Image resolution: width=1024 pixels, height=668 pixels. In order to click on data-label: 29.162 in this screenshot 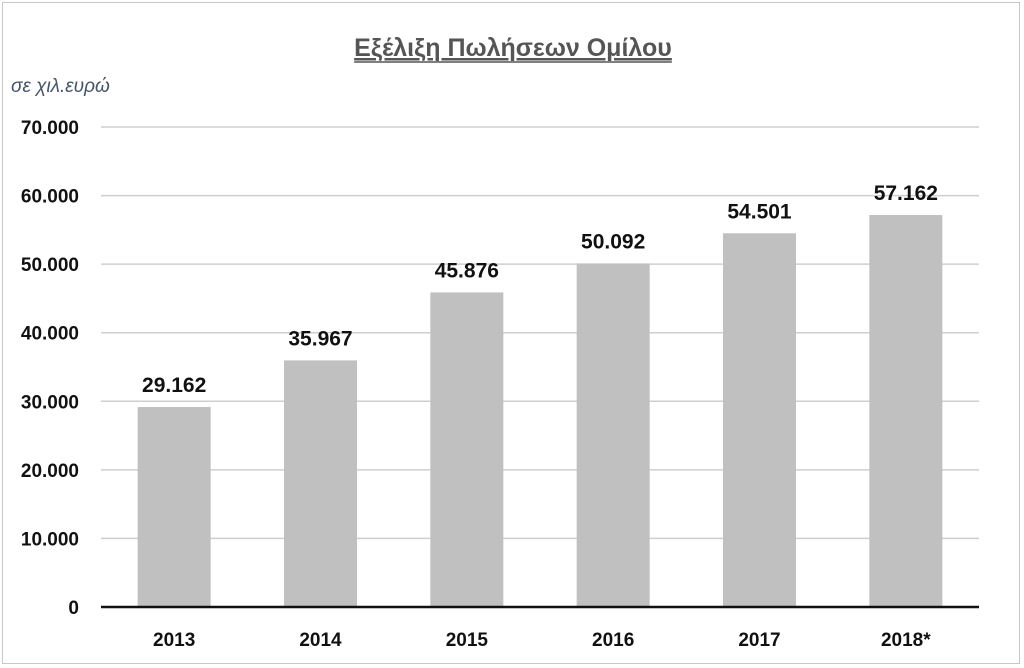, I will do `click(174, 385)`.